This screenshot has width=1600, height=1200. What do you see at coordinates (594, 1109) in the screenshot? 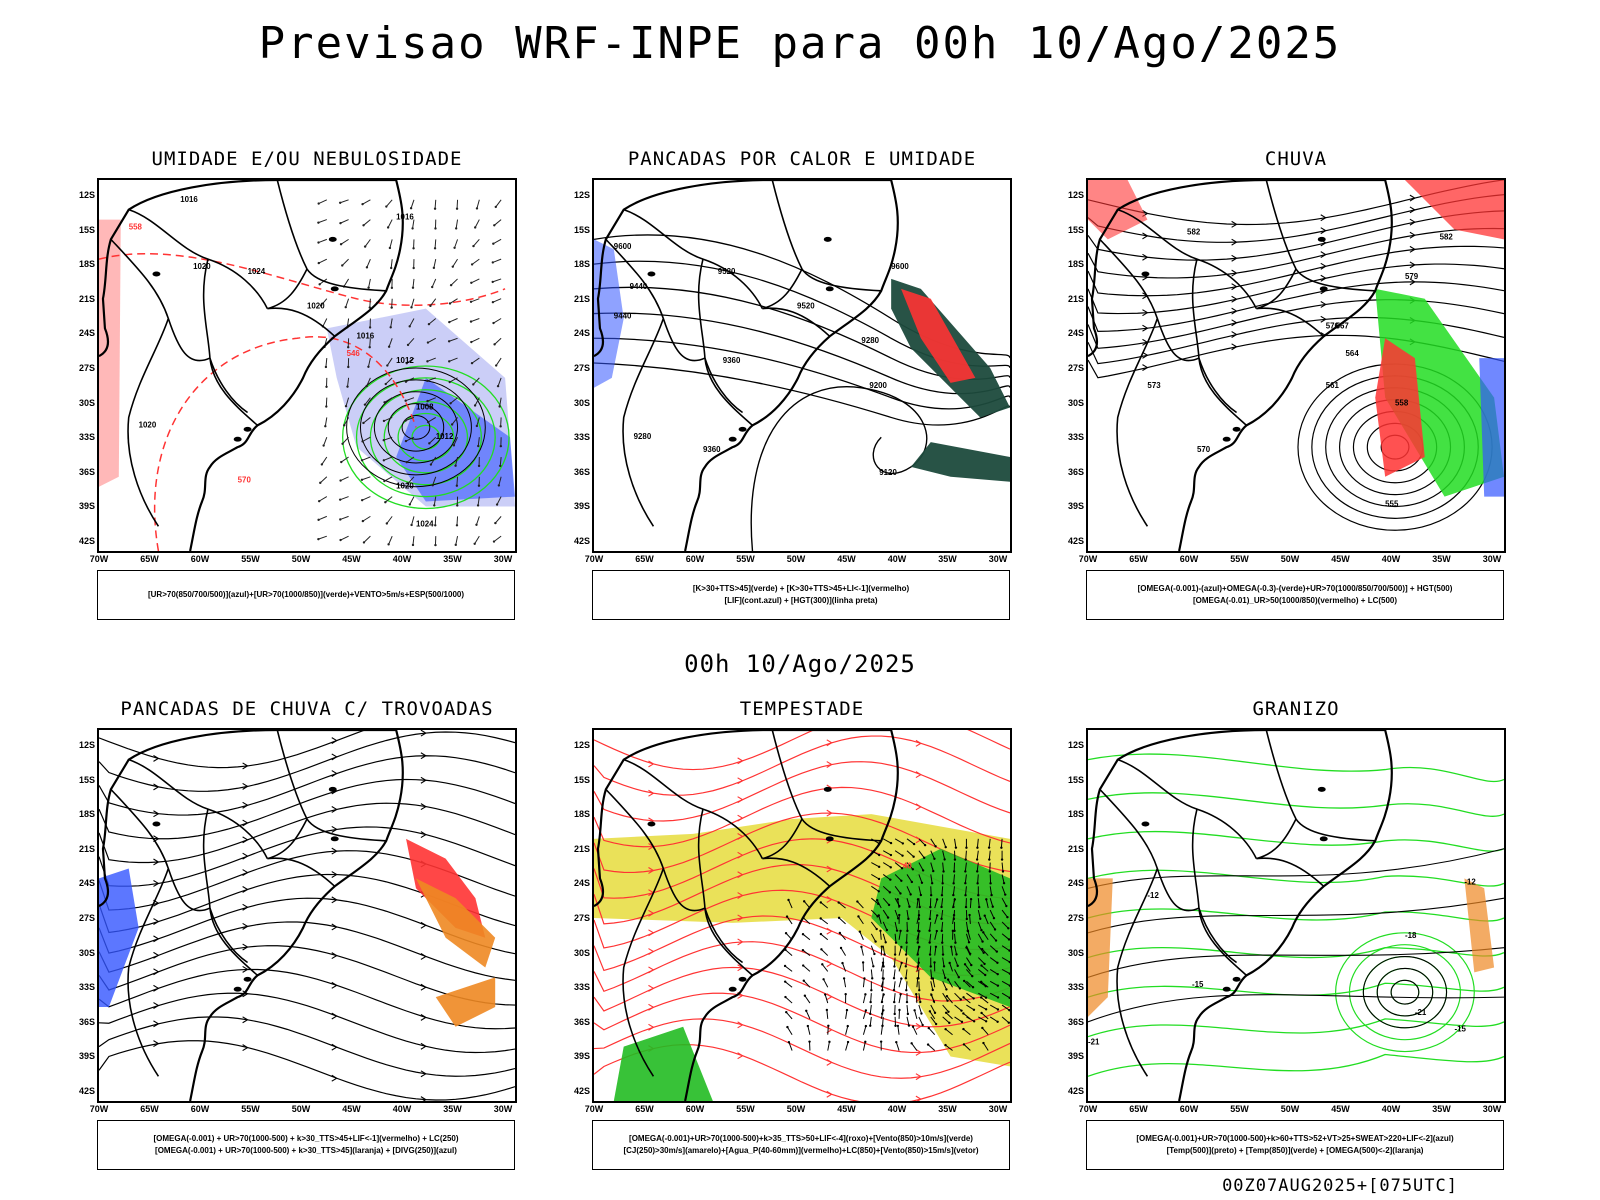
I see `lon-tick-label: 70W` at bounding box center [594, 1109].